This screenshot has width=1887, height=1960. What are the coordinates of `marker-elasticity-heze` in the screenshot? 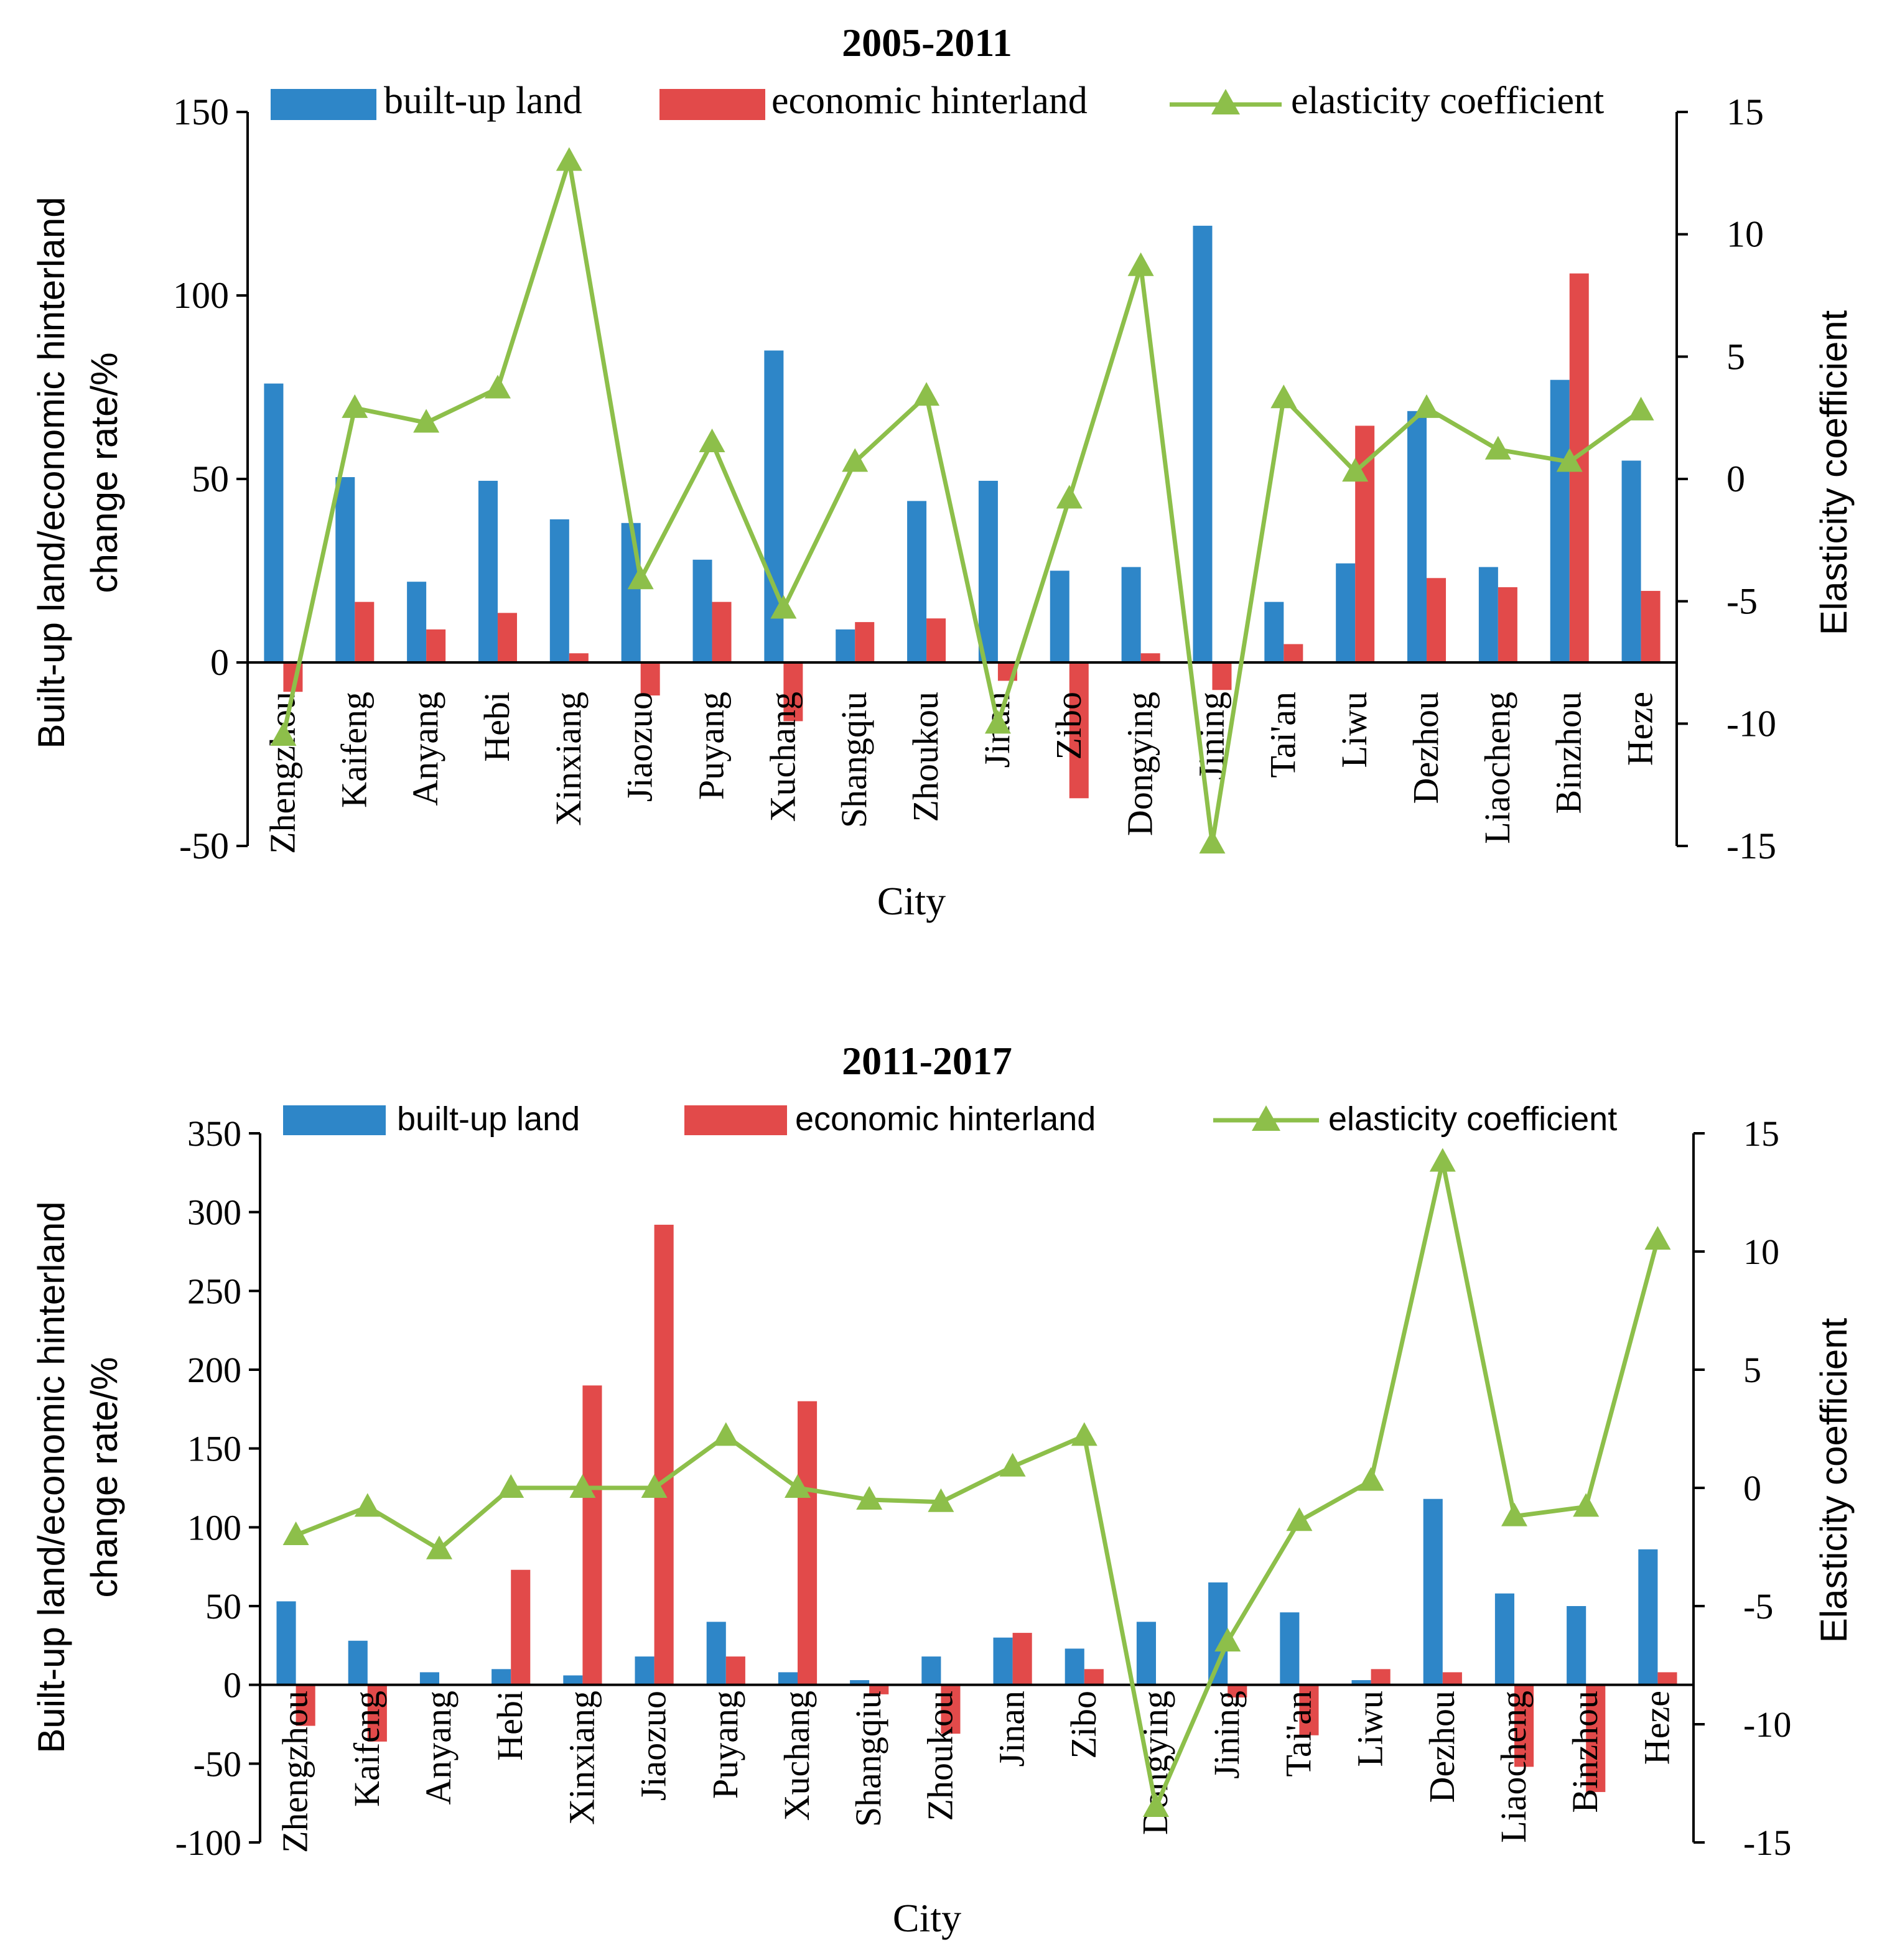 It's located at (1657, 1238).